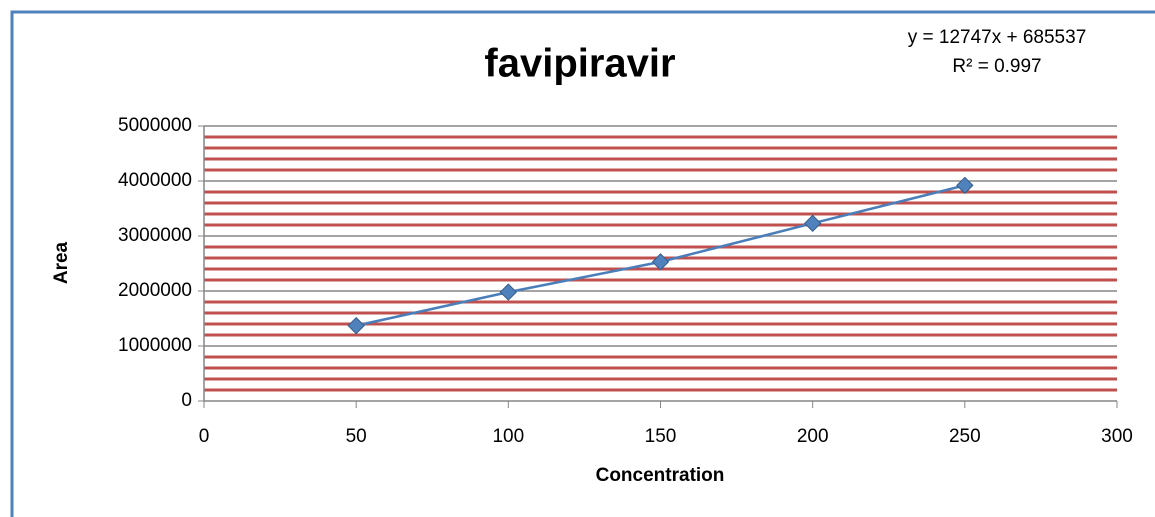 The width and height of the screenshot is (1155, 517). Describe the element at coordinates (155, 235) in the screenshot. I see `y-tick-label: 3000000` at that location.